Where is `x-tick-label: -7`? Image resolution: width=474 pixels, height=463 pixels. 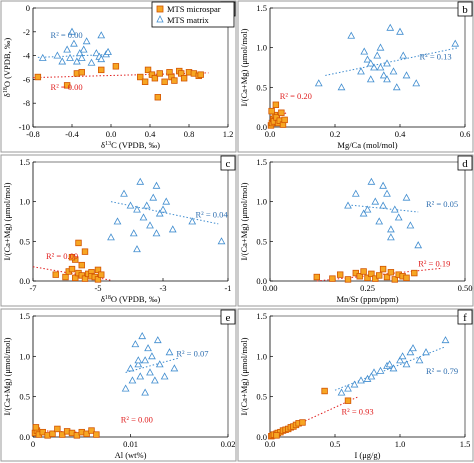 x-tick-label: -7 is located at coordinates (32, 288).